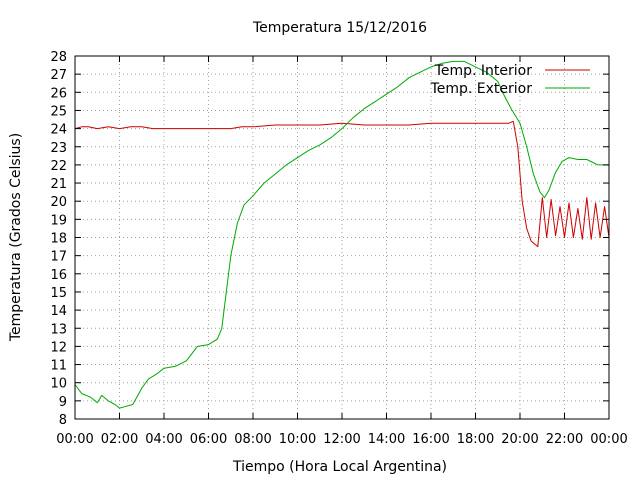  I want to click on y-tick-label: 20, so click(58, 202).